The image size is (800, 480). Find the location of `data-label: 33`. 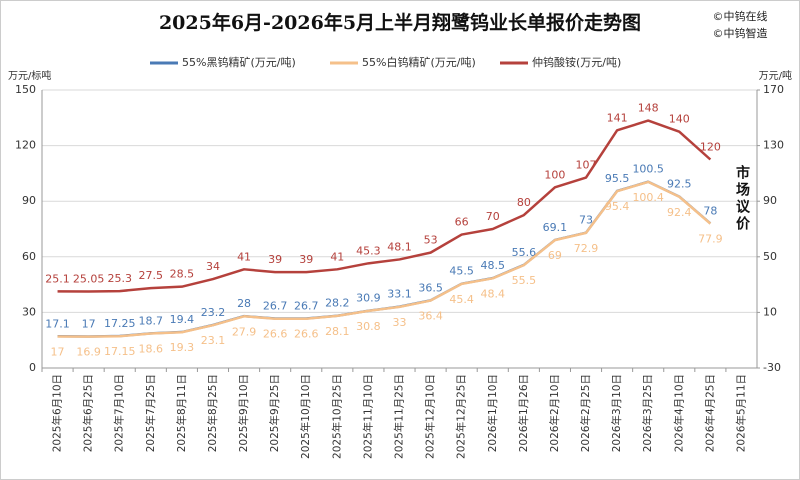

data-label: 33 is located at coordinates (400, 322).